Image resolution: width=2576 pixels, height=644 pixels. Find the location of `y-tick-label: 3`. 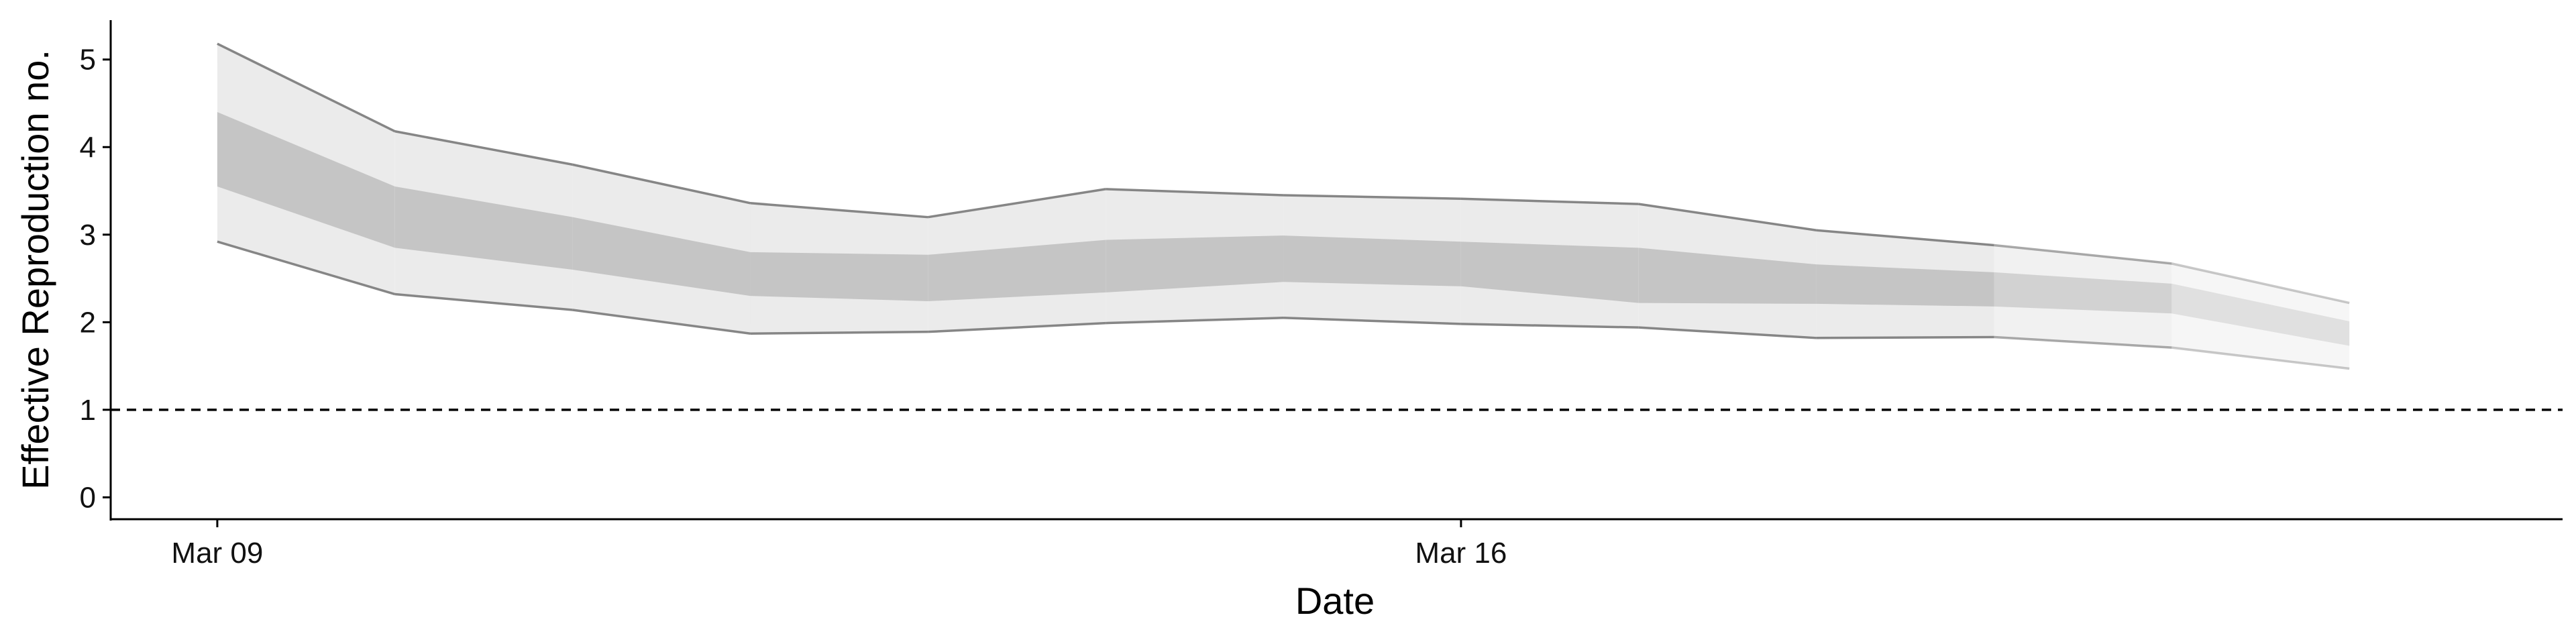

y-tick-label: 3 is located at coordinates (88, 235).